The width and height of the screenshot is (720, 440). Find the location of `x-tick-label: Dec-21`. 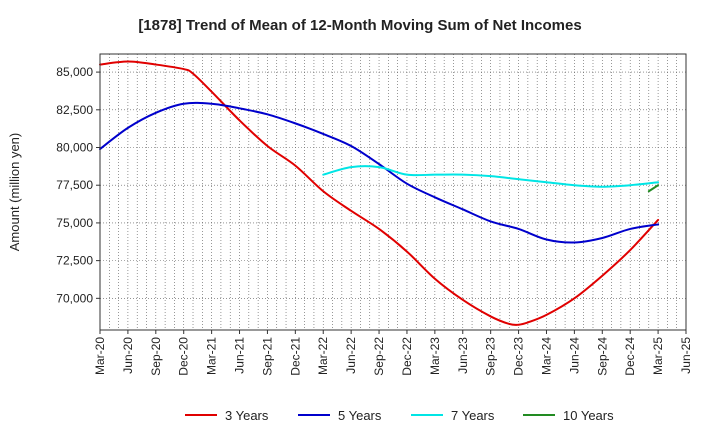

x-tick-label: Dec-21 is located at coordinates (295, 356).